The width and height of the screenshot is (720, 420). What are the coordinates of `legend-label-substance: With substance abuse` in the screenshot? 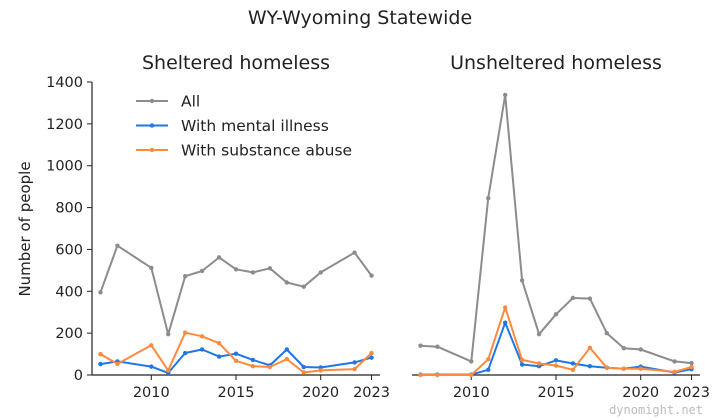 It's located at (266, 151).